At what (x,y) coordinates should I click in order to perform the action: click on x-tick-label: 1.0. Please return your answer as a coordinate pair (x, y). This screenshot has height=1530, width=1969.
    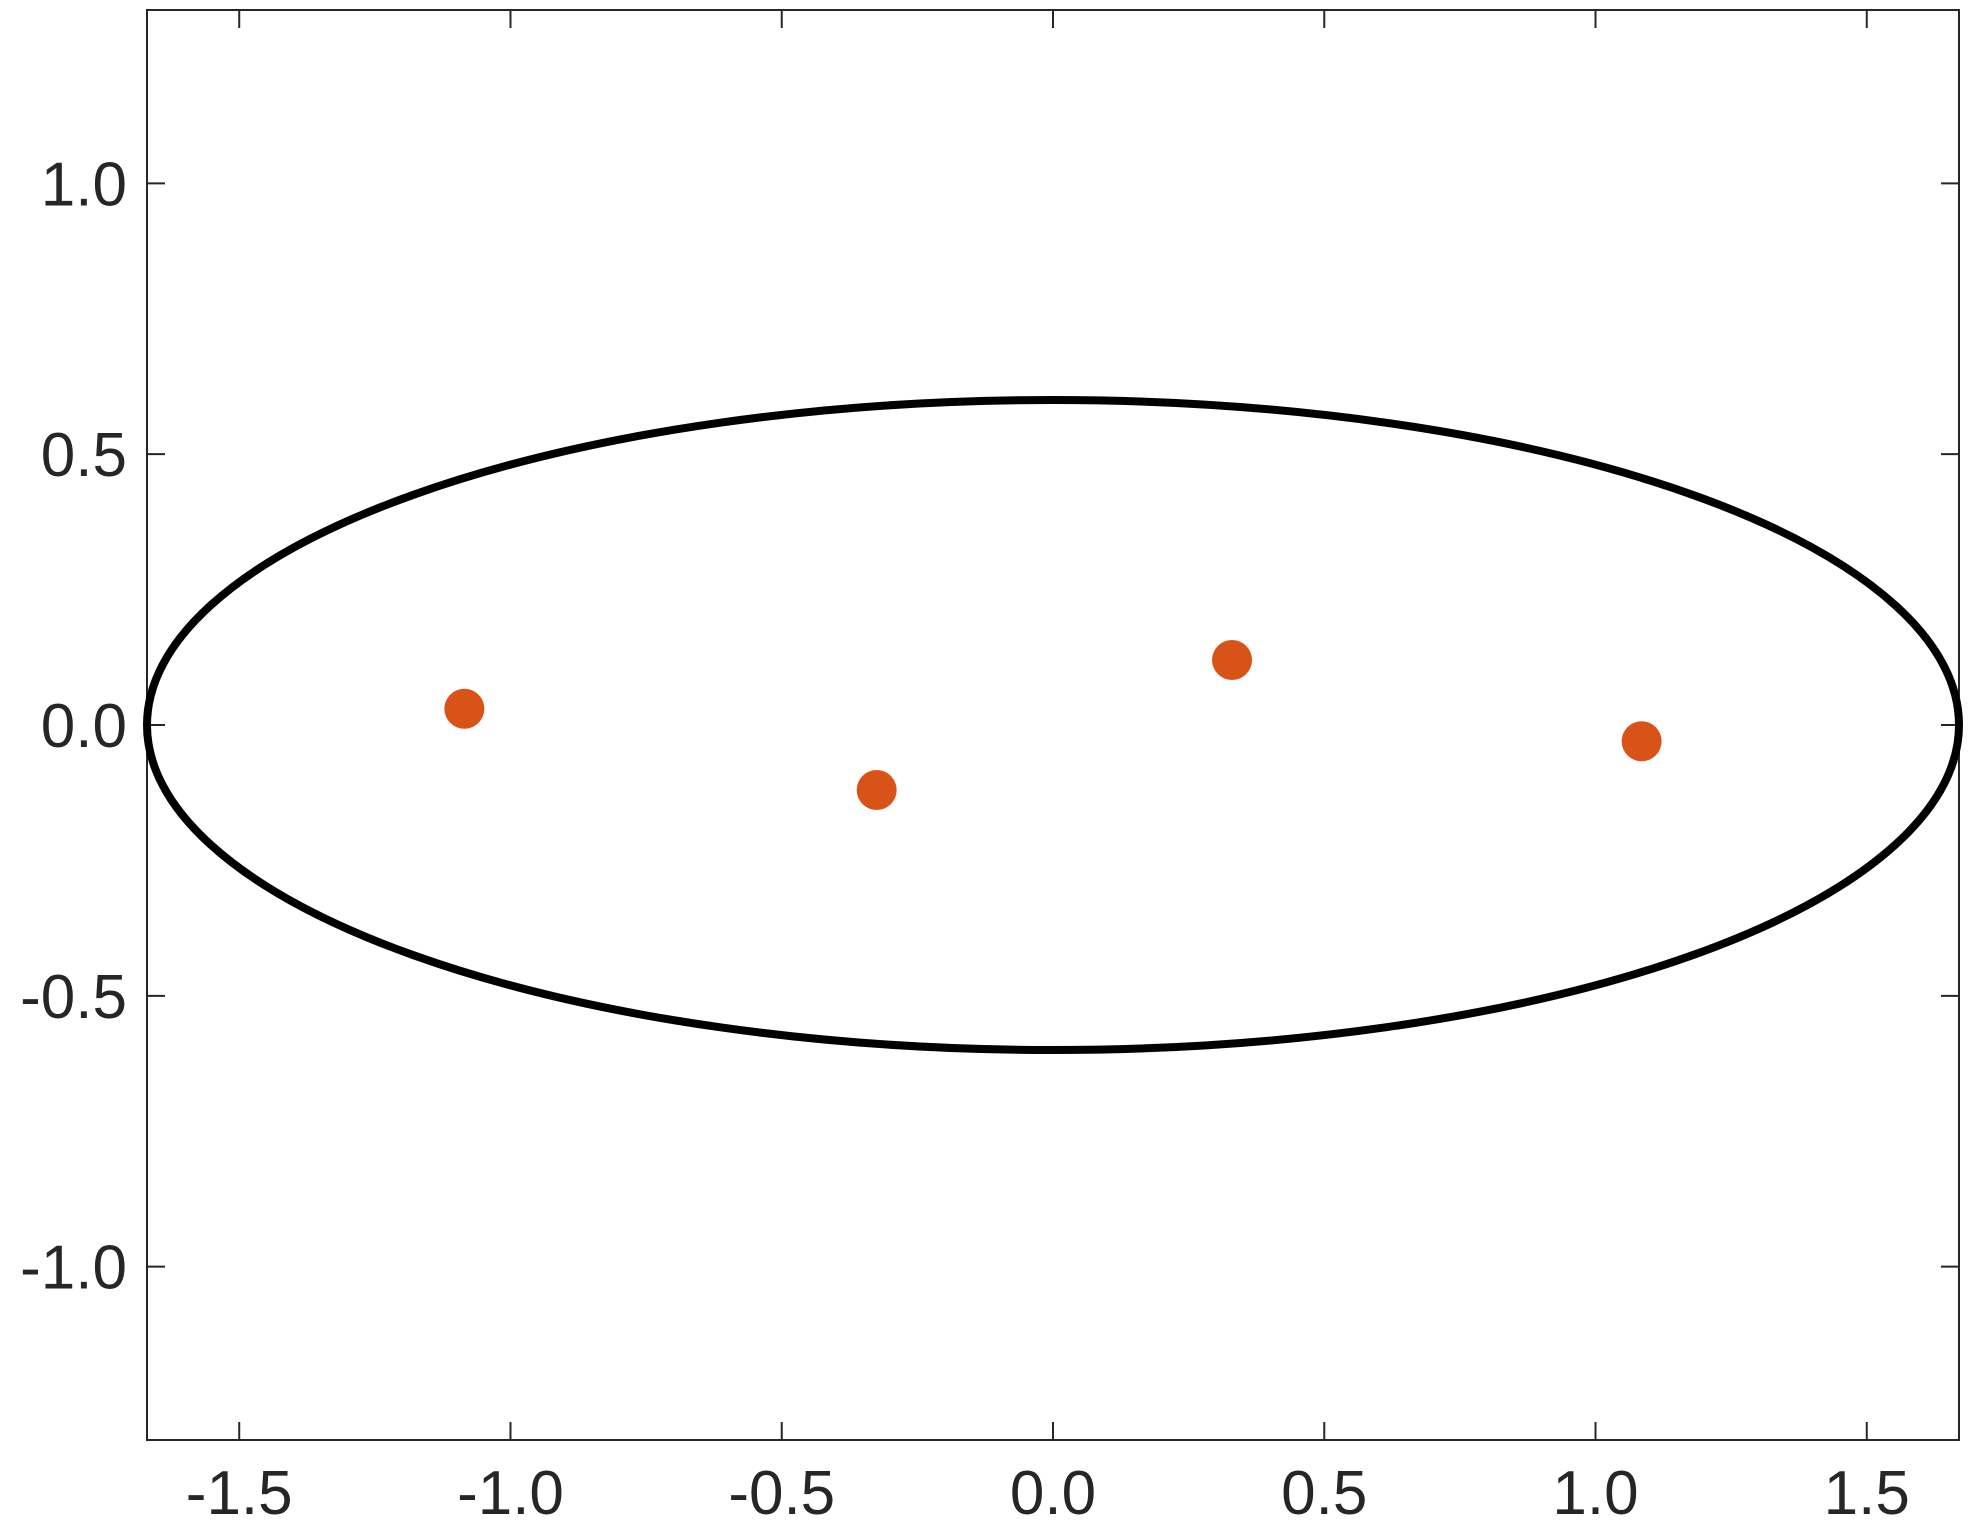
    Looking at the image, I should click on (1595, 1493).